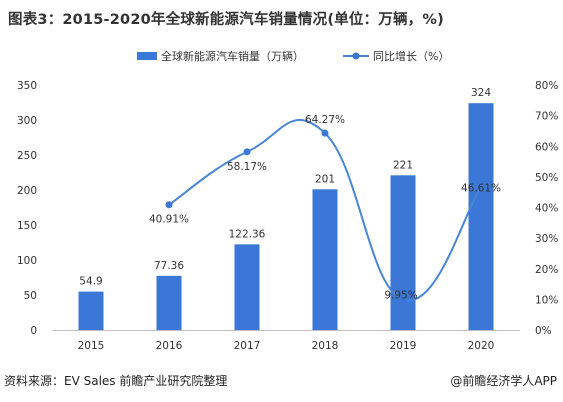 The height and width of the screenshot is (402, 563). I want to click on y-axis-right: 0% 10% 20% 30% 40% 50% 60% 70% 80%, so click(546, 208).